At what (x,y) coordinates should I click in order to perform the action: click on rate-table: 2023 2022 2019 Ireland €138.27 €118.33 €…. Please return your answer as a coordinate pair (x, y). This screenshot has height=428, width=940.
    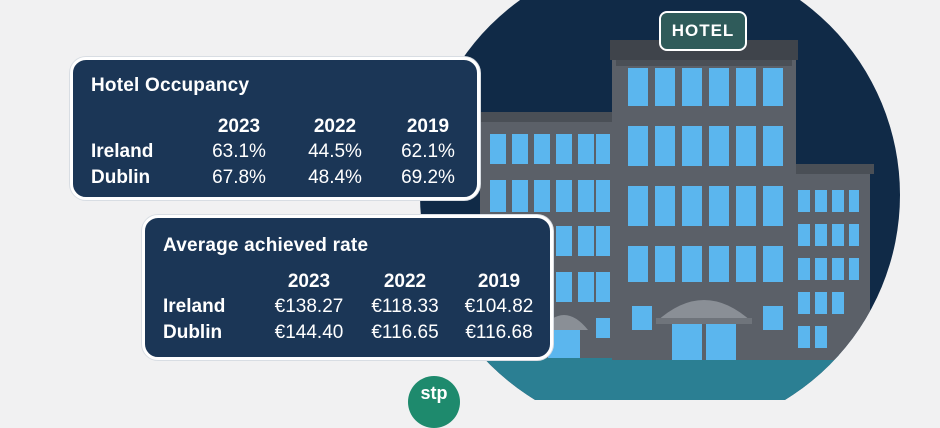
    Looking at the image, I should click on (355, 311).